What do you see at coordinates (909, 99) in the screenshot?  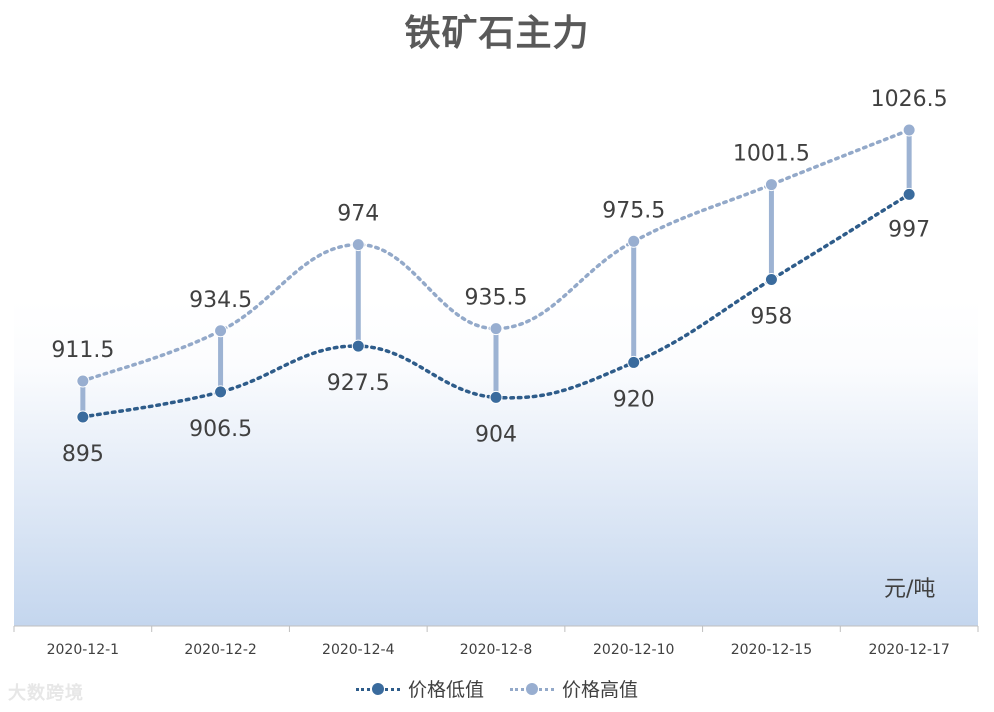 I see `data-label-high: 1026.5` at bounding box center [909, 99].